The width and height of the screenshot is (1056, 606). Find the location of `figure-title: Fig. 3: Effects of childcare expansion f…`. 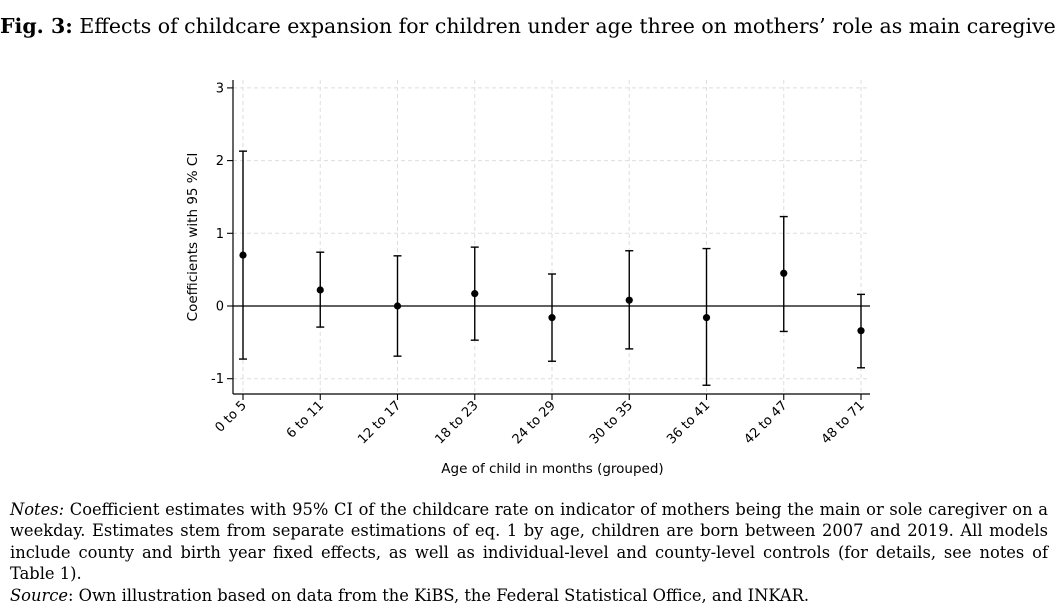

figure-title: Fig. 3: Effects of childcare expansion f… is located at coordinates (528, 26).